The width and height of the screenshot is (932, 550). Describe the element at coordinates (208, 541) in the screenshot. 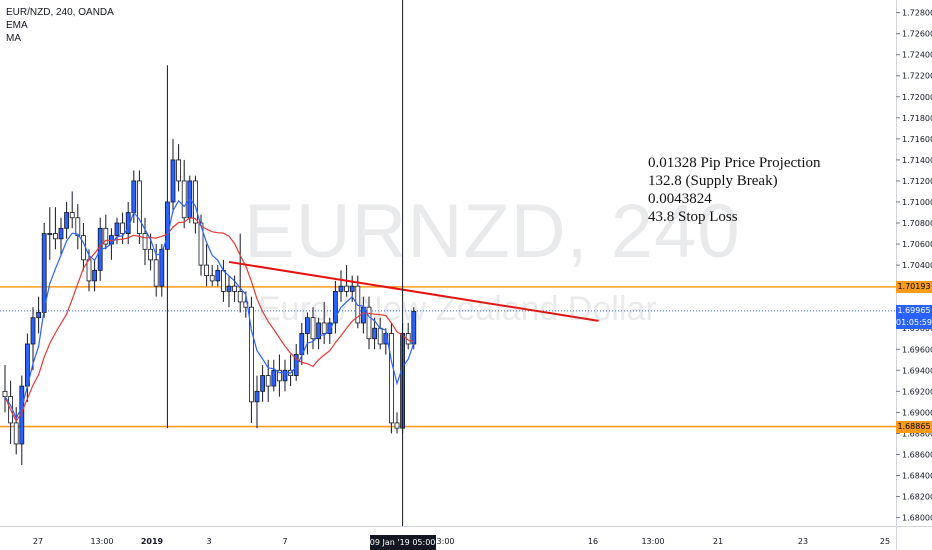

I see `time-tick-label: 3` at that location.